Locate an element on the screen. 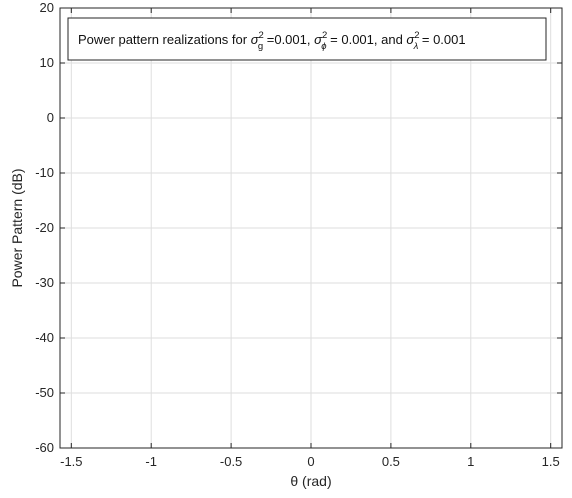 This screenshot has width=572, height=498. y-tick-label: -20 is located at coordinates (44, 227).